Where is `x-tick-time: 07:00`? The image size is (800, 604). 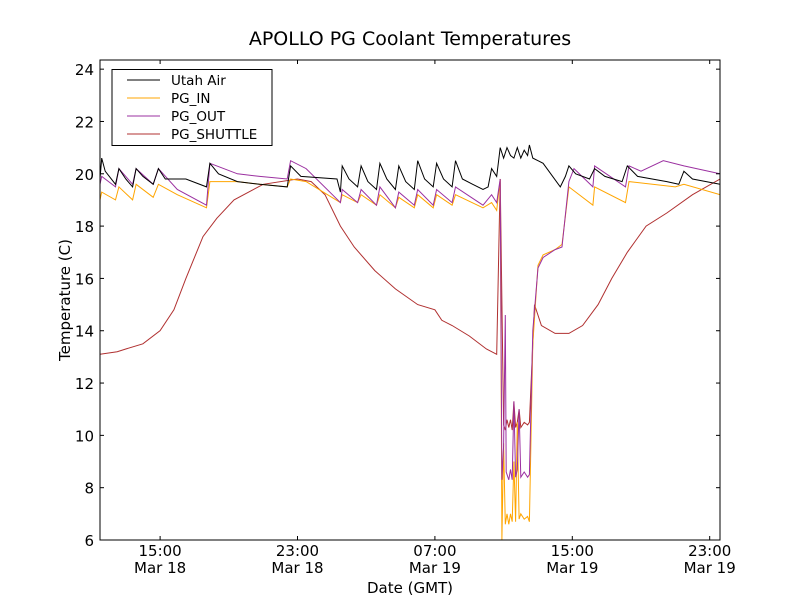 x-tick-time: 07:00 is located at coordinates (434, 551).